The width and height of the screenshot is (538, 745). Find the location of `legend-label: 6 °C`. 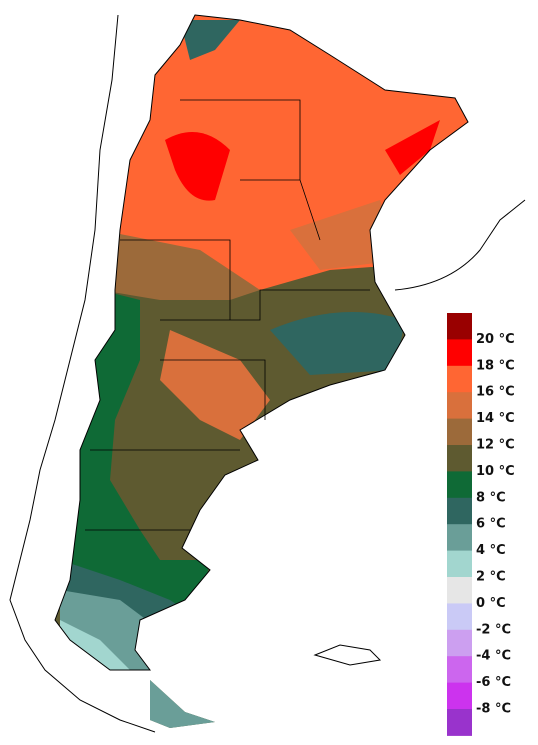

legend-label: 6 °C is located at coordinates (491, 524).